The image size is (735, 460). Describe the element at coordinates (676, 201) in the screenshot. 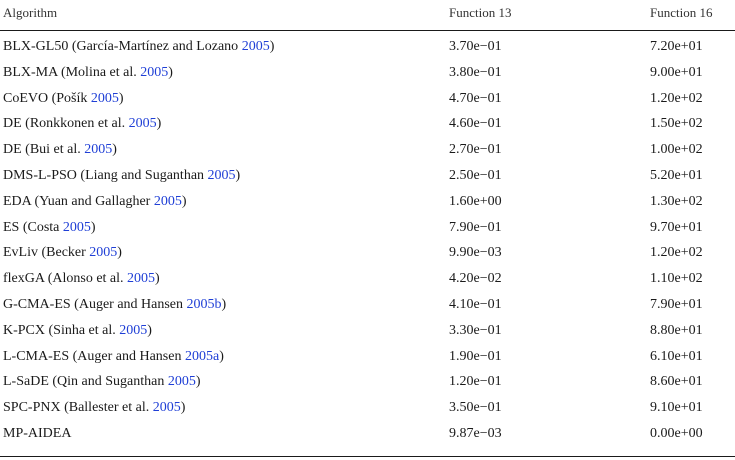

I see `function-16-value: 1.30e+02` at that location.